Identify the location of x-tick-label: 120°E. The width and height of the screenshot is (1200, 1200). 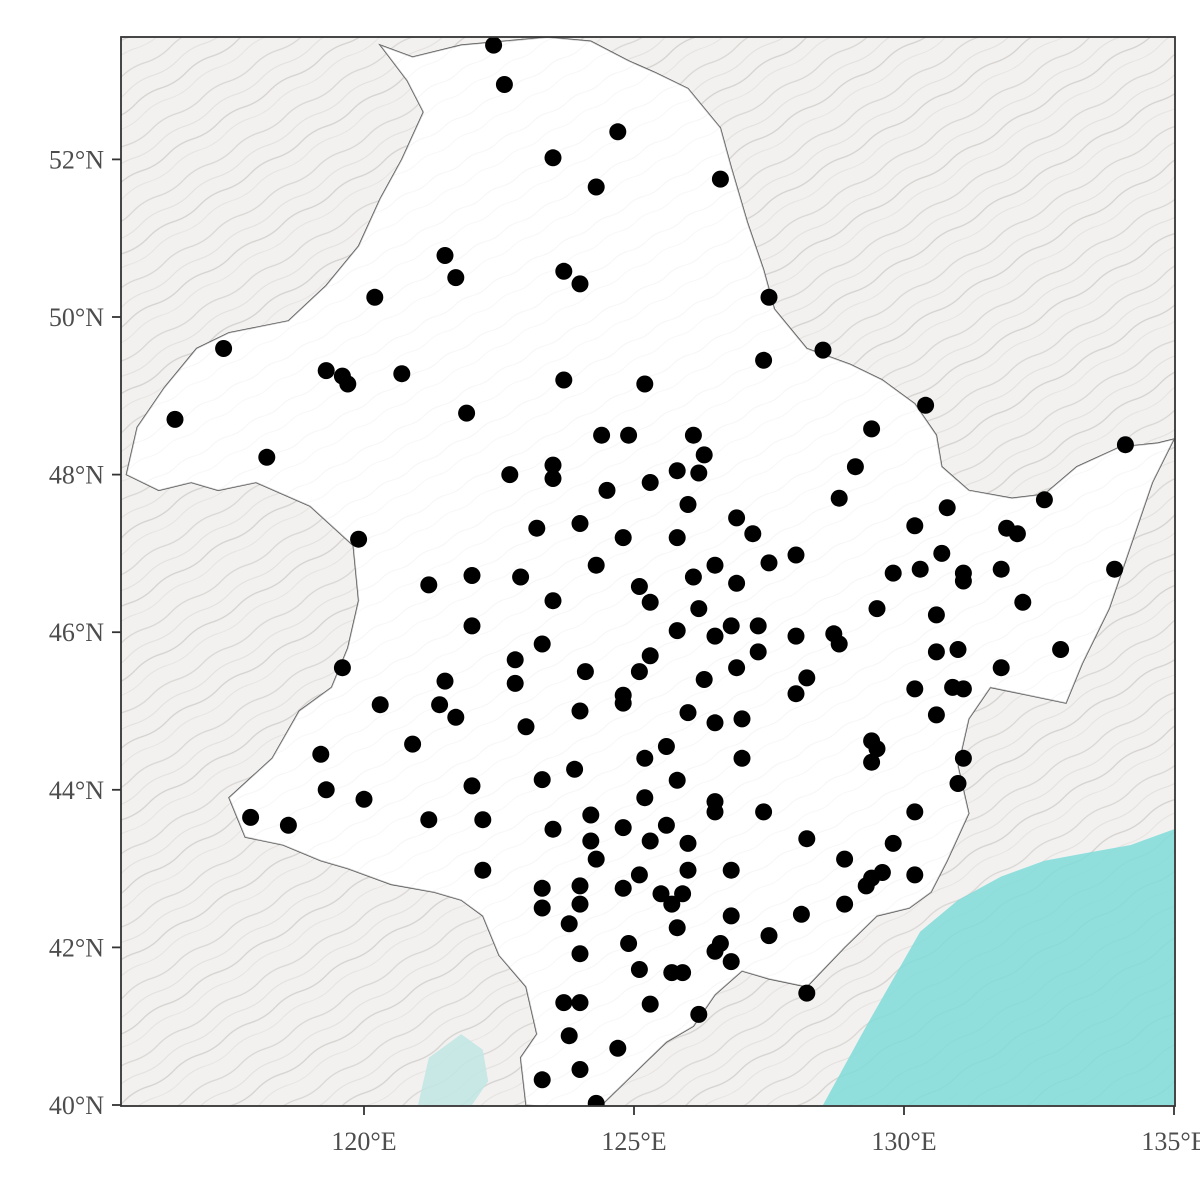
(363, 1141).